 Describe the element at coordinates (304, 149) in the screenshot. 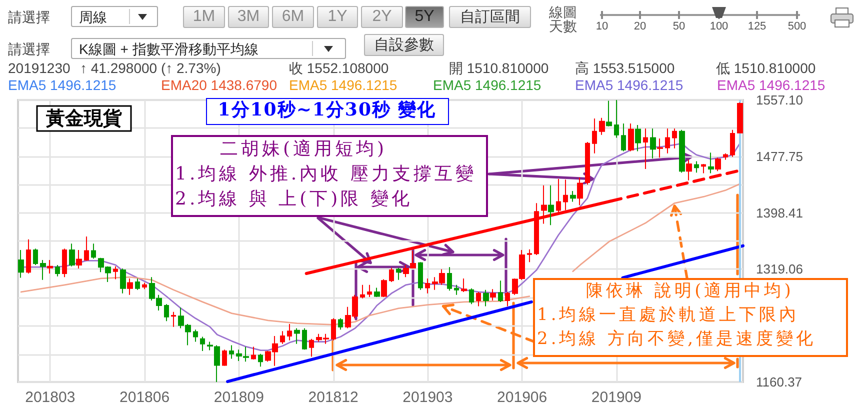

I see `annotation: 二胡妹(適用短均)` at that location.